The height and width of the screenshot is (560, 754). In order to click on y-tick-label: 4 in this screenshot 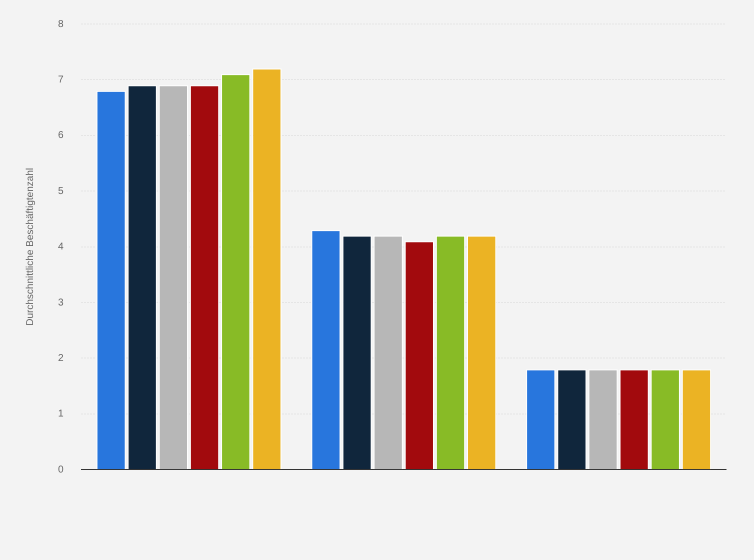, I will do `click(61, 247)`.